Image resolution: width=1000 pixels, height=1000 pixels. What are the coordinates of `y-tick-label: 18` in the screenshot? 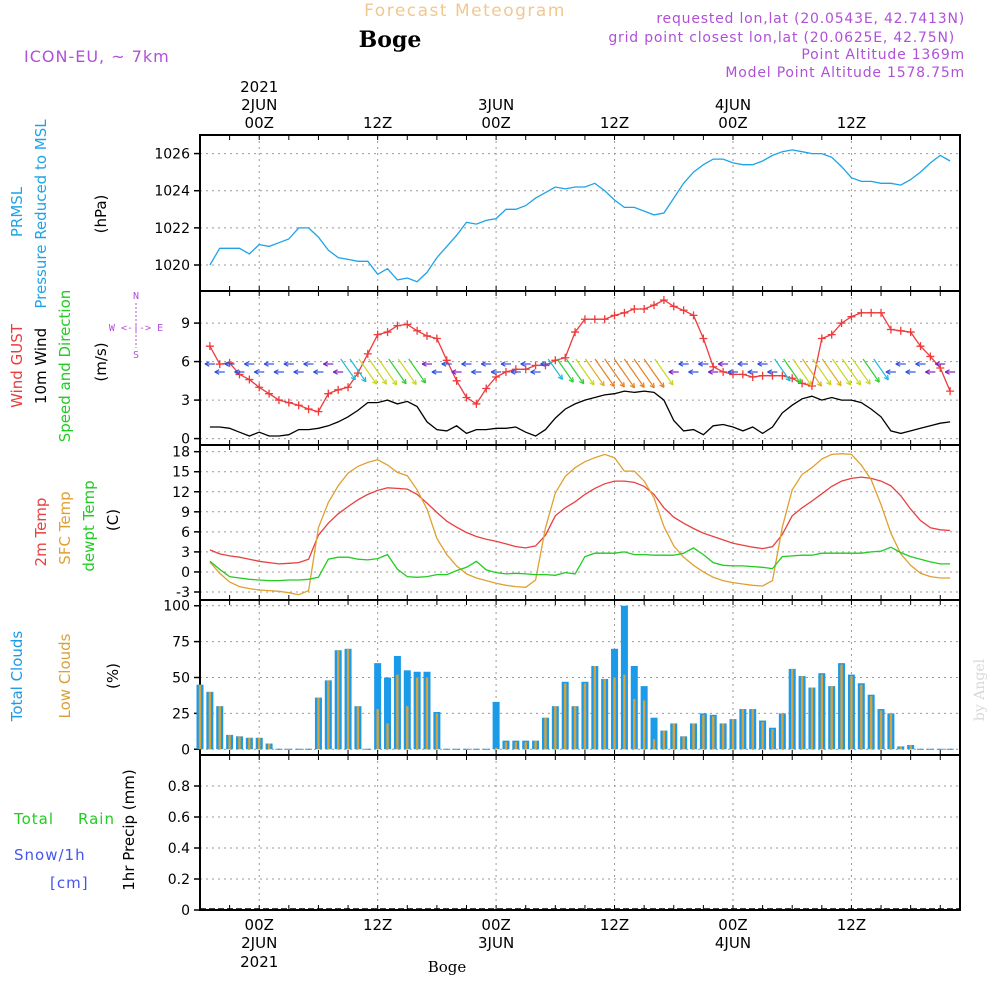 It's located at (181, 453).